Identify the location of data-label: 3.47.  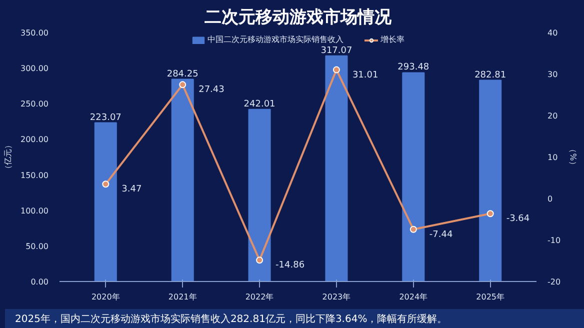
(132, 189).